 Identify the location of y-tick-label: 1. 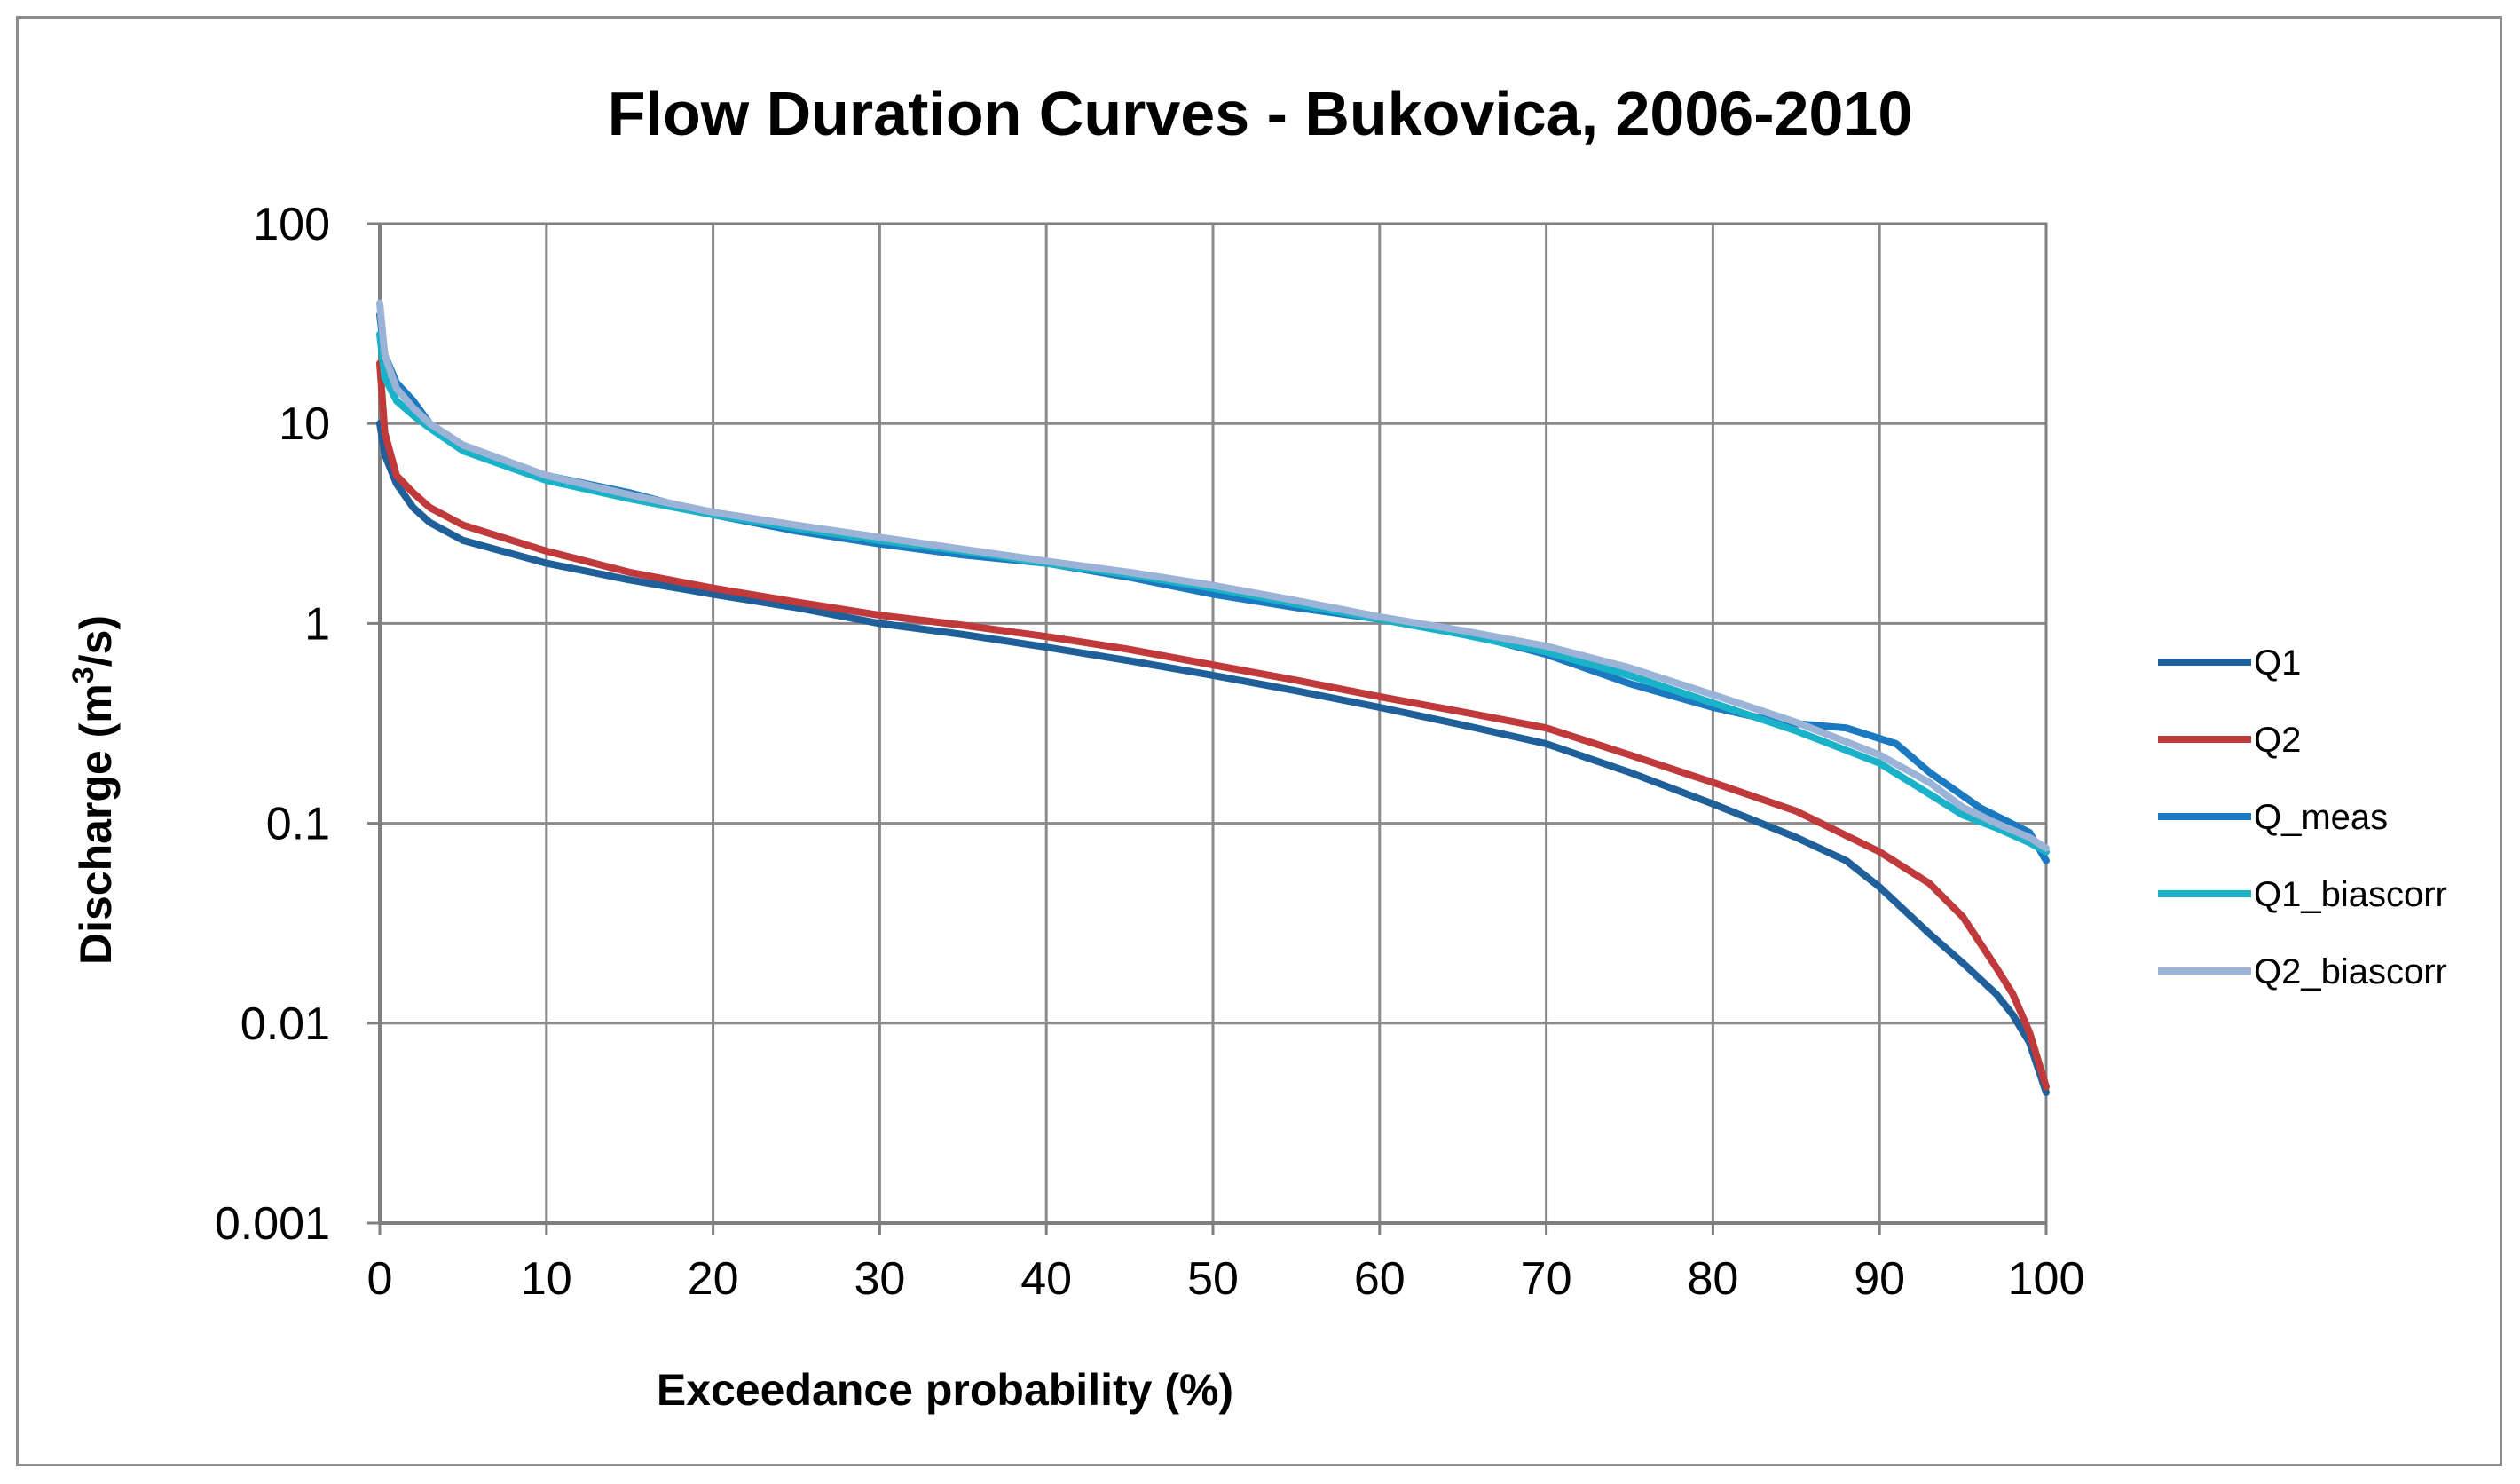
(317, 624).